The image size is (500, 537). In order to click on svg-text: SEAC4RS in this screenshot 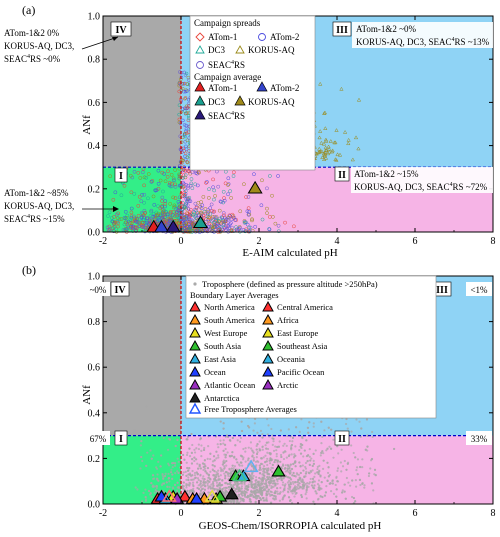, I will do `click(226, 65)`.